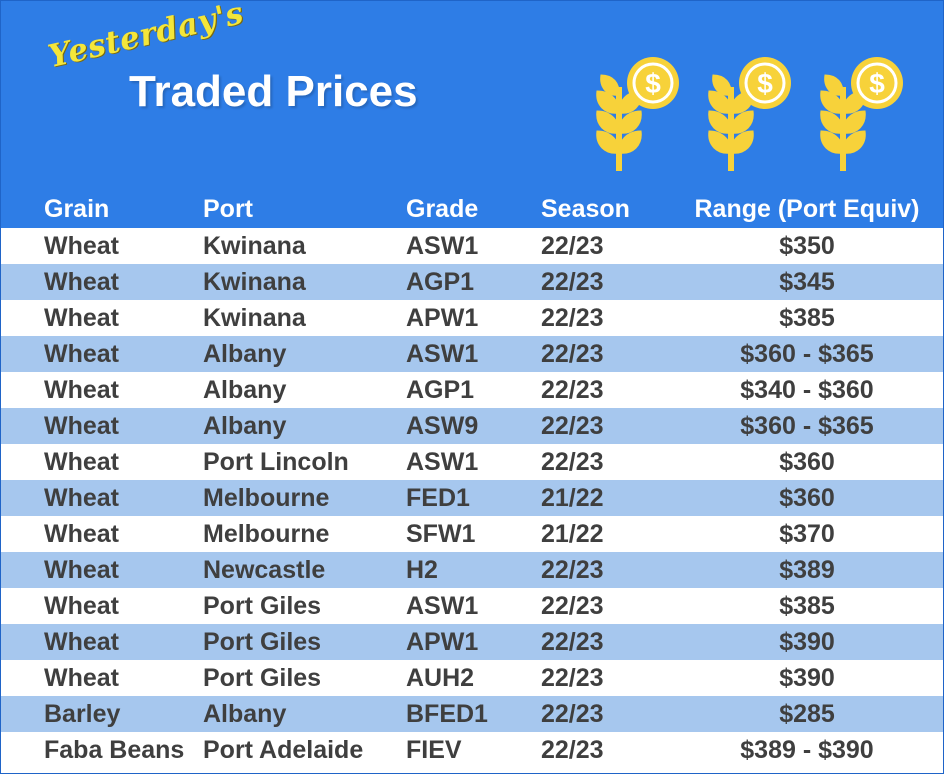  What do you see at coordinates (807, 570) in the screenshot?
I see `cell-range: $389` at bounding box center [807, 570].